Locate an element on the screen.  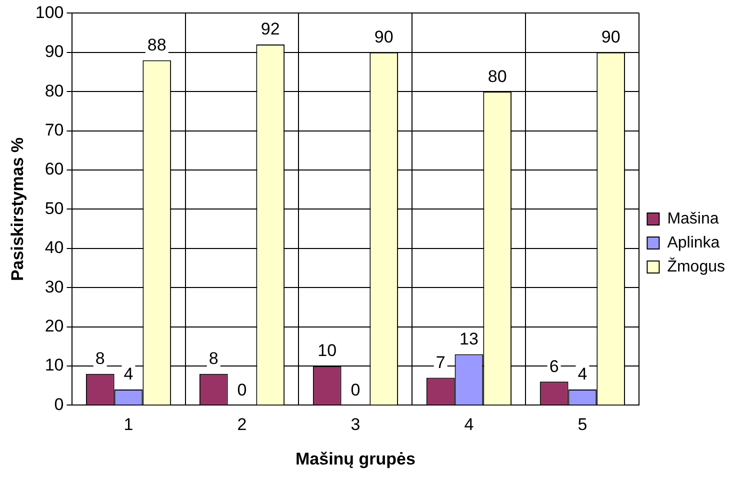
data-label: 7 is located at coordinates (441, 362).